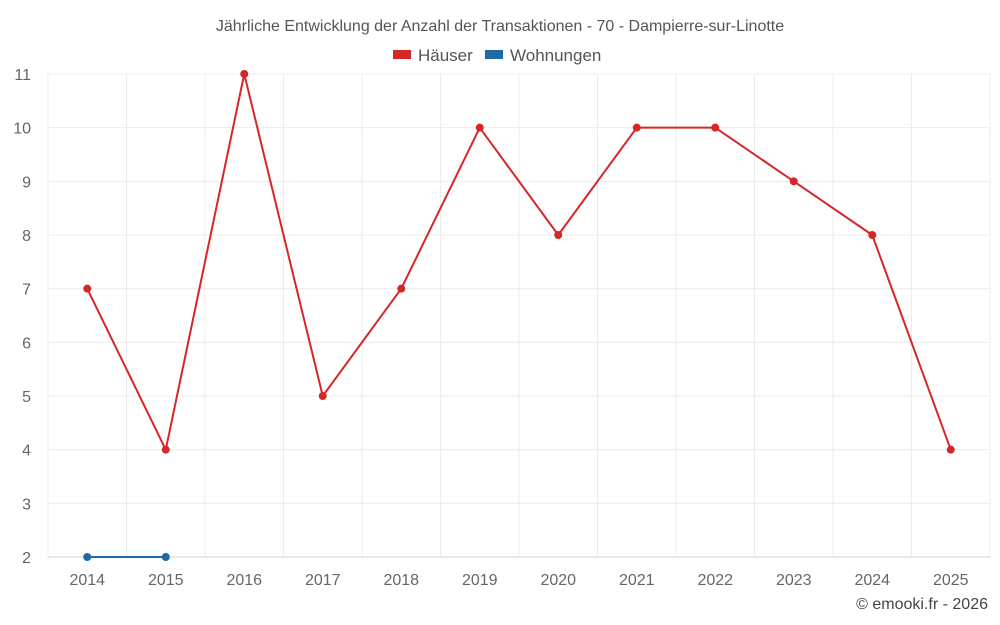 This screenshot has height=625, width=1000. What do you see at coordinates (26, 504) in the screenshot?
I see `y-tick-label: 3` at bounding box center [26, 504].